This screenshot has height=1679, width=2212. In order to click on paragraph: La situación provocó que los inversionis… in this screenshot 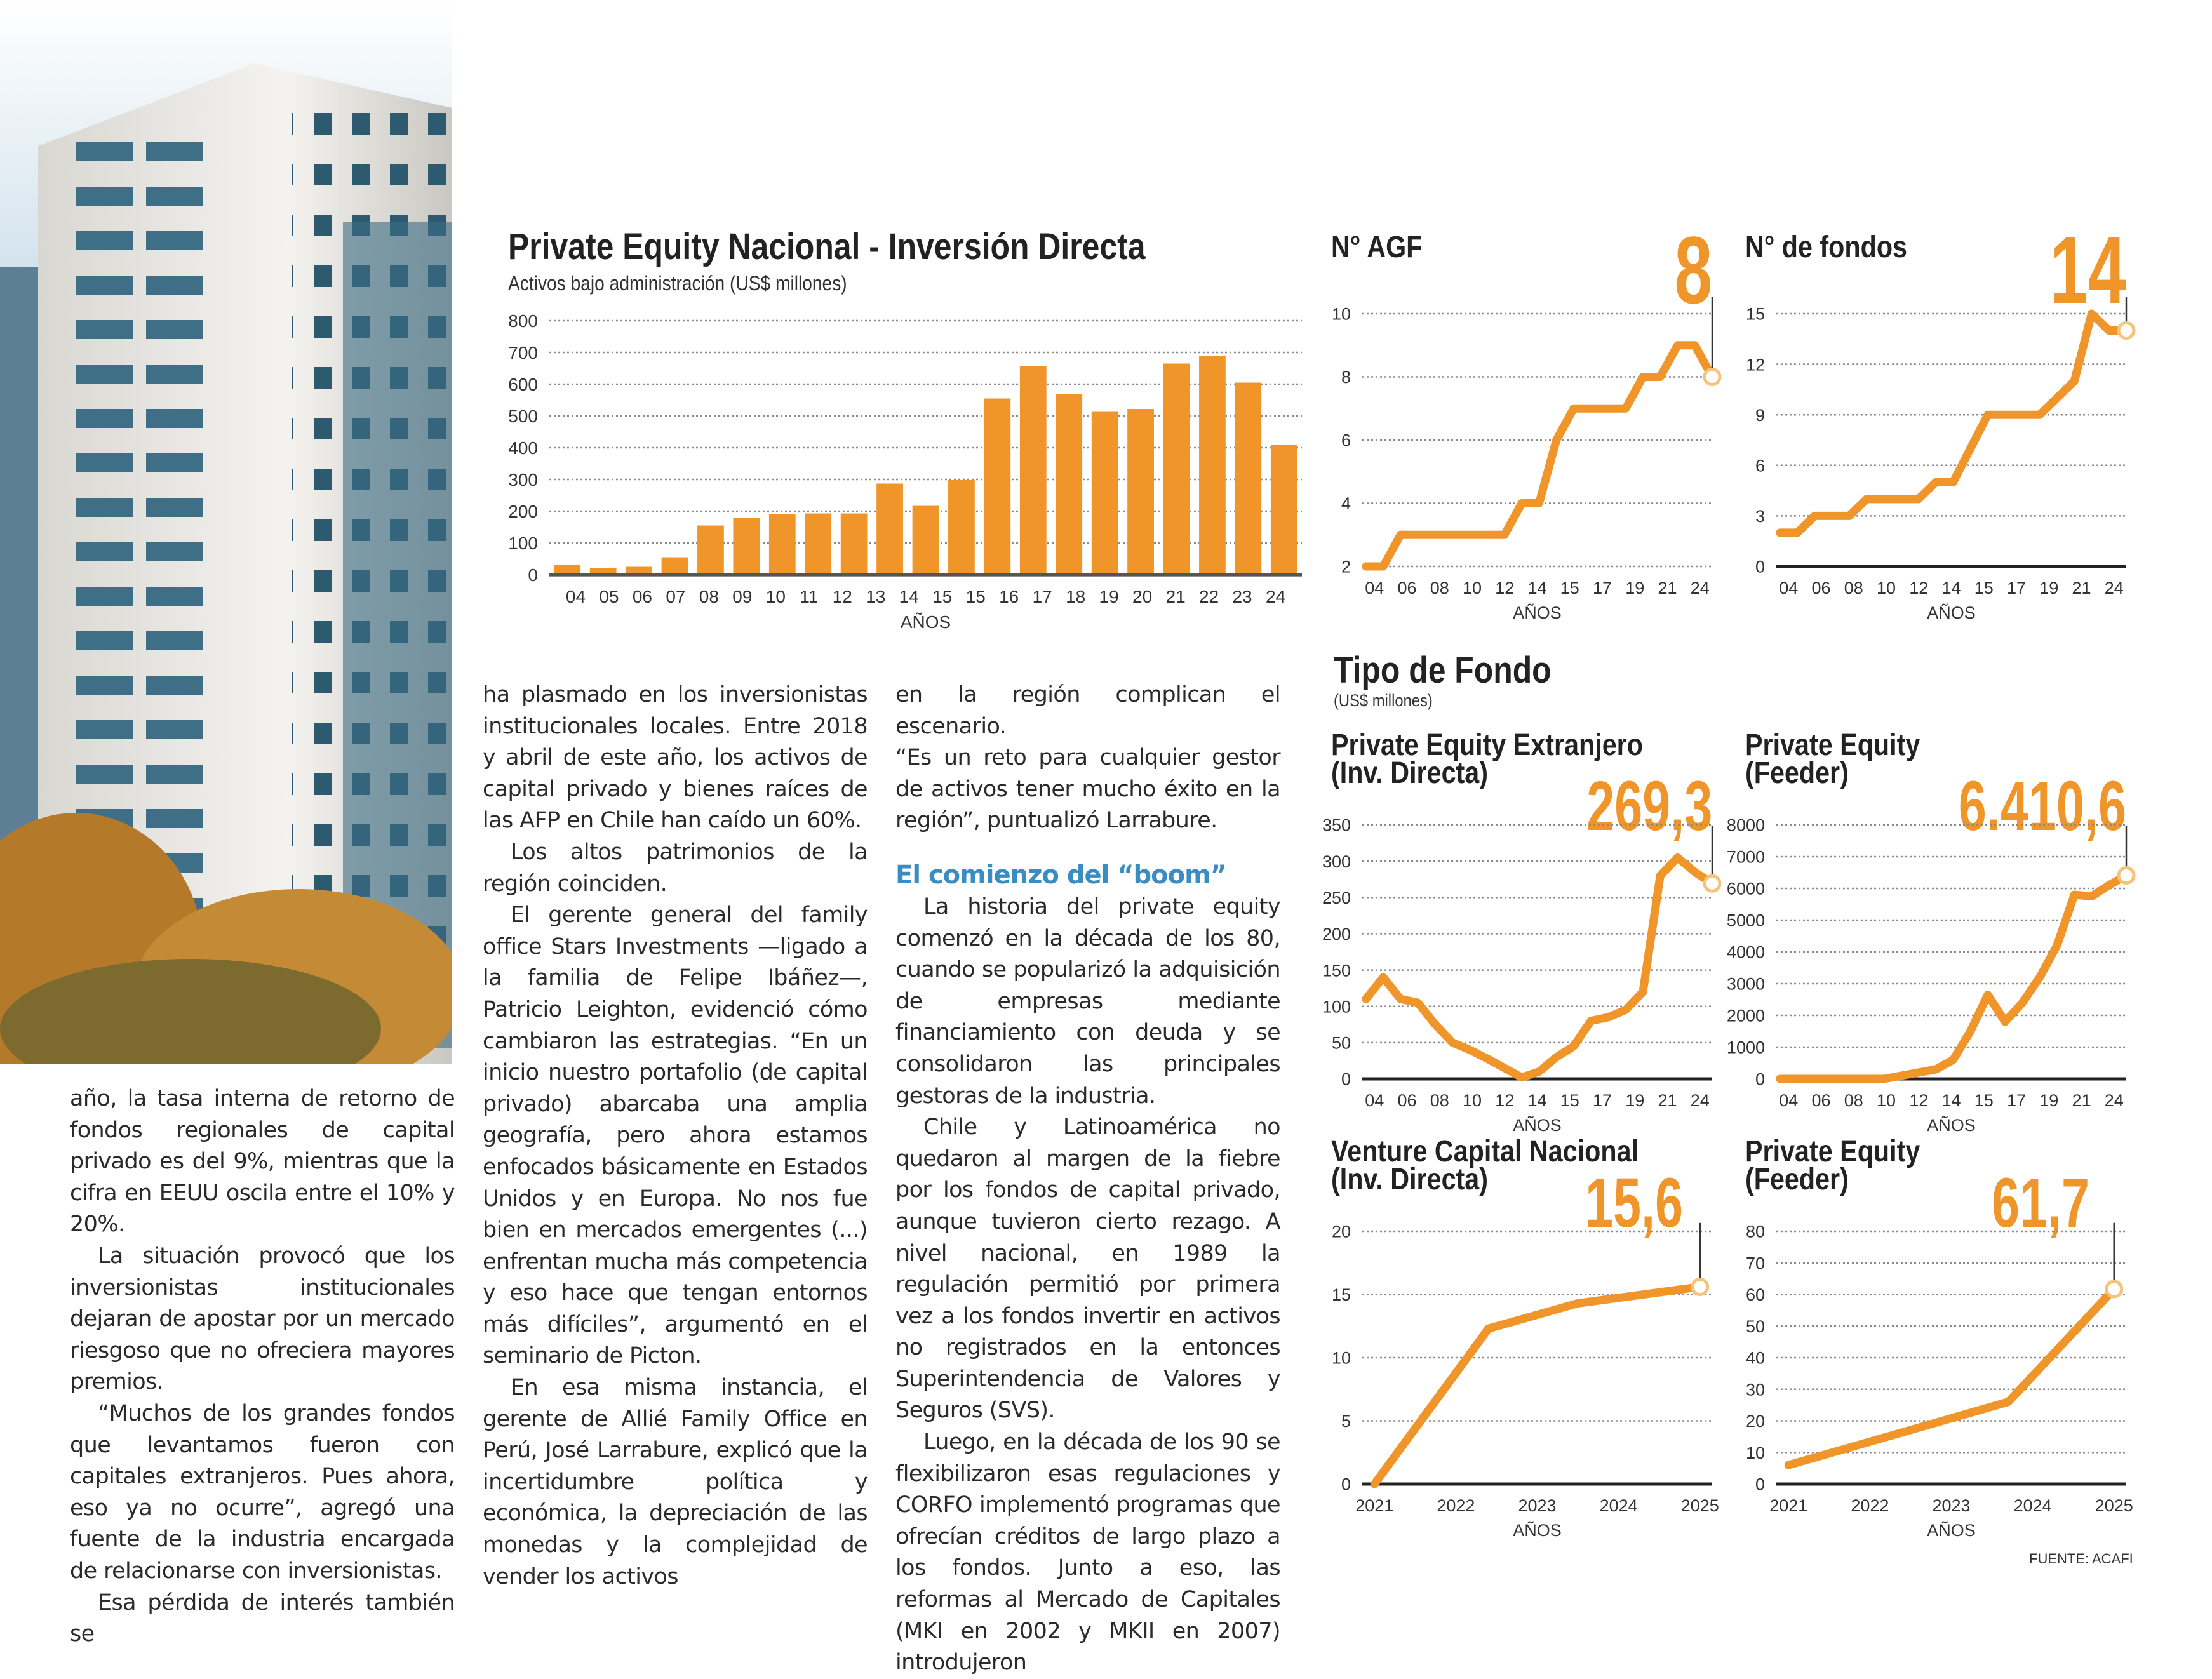, I will do `click(262, 1319)`.